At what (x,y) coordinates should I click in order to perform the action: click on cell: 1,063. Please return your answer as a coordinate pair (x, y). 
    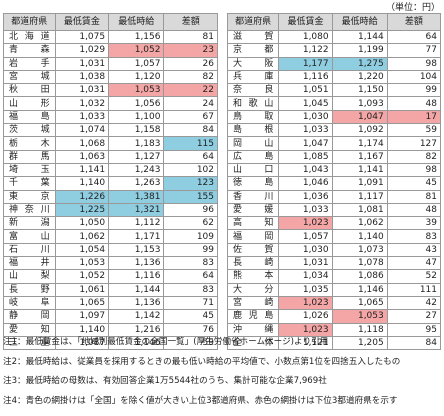
    Looking at the image, I should click on (82, 156).